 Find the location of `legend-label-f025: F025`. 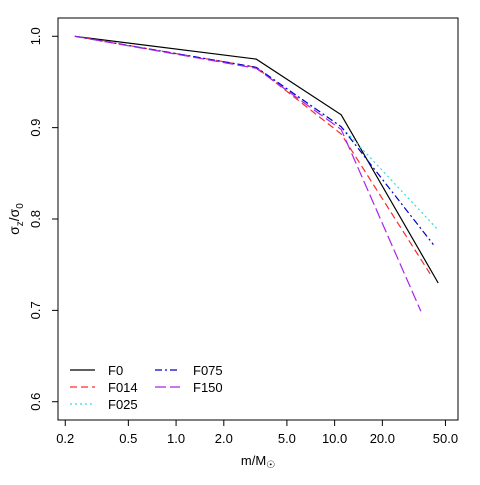

legend-label-f025: F025 is located at coordinates (123, 404).